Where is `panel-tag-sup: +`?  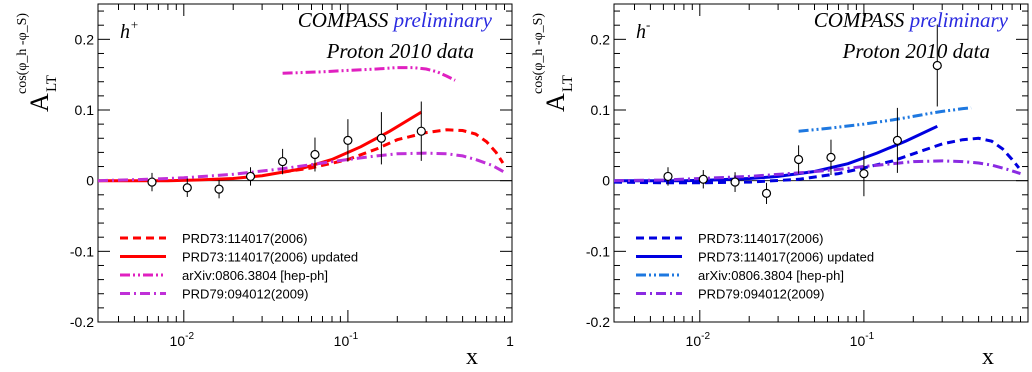
panel-tag-sup: + is located at coordinates (134, 24).